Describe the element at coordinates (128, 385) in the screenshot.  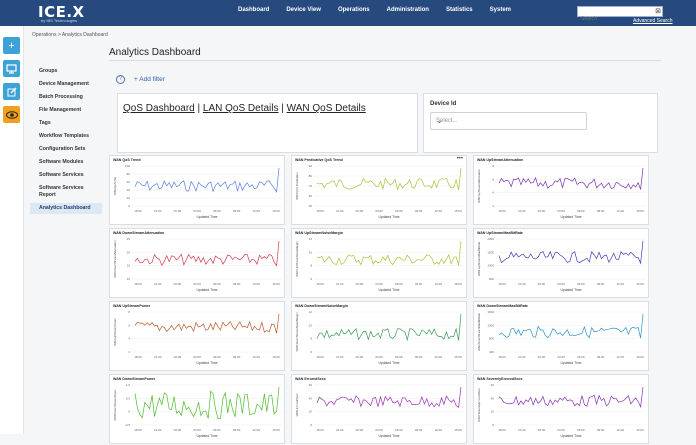
I see `y-tick-label: 1.0` at that location.